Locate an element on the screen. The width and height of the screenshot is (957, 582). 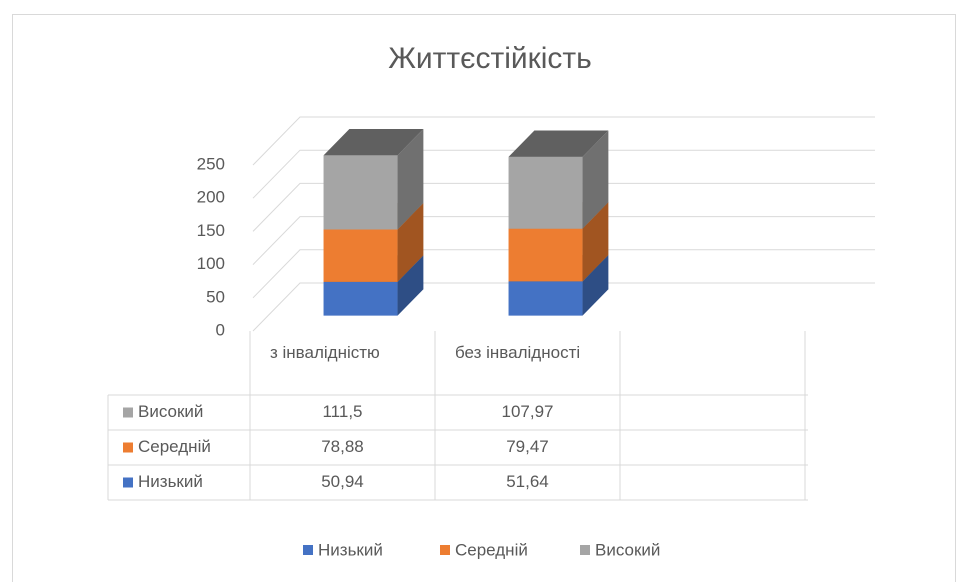
table-value: 79,47 is located at coordinates (527, 446).